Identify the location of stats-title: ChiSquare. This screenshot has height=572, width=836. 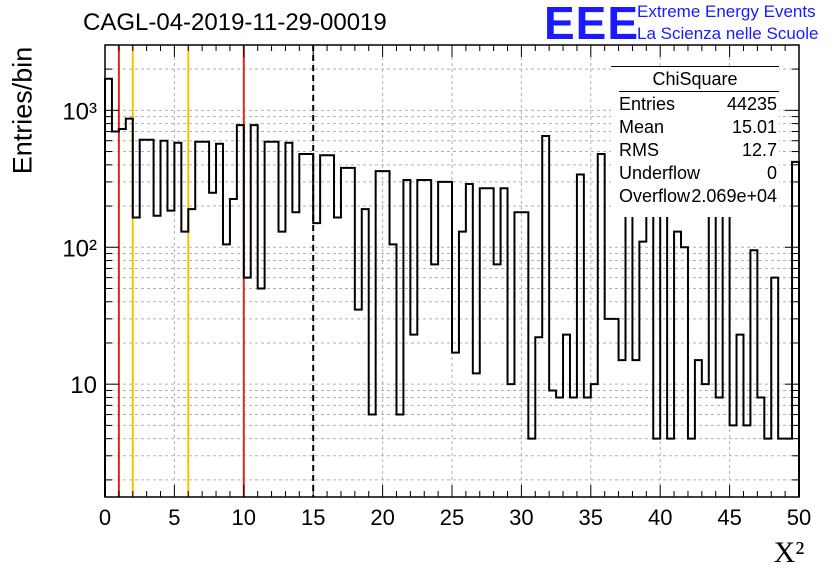
(695, 79).